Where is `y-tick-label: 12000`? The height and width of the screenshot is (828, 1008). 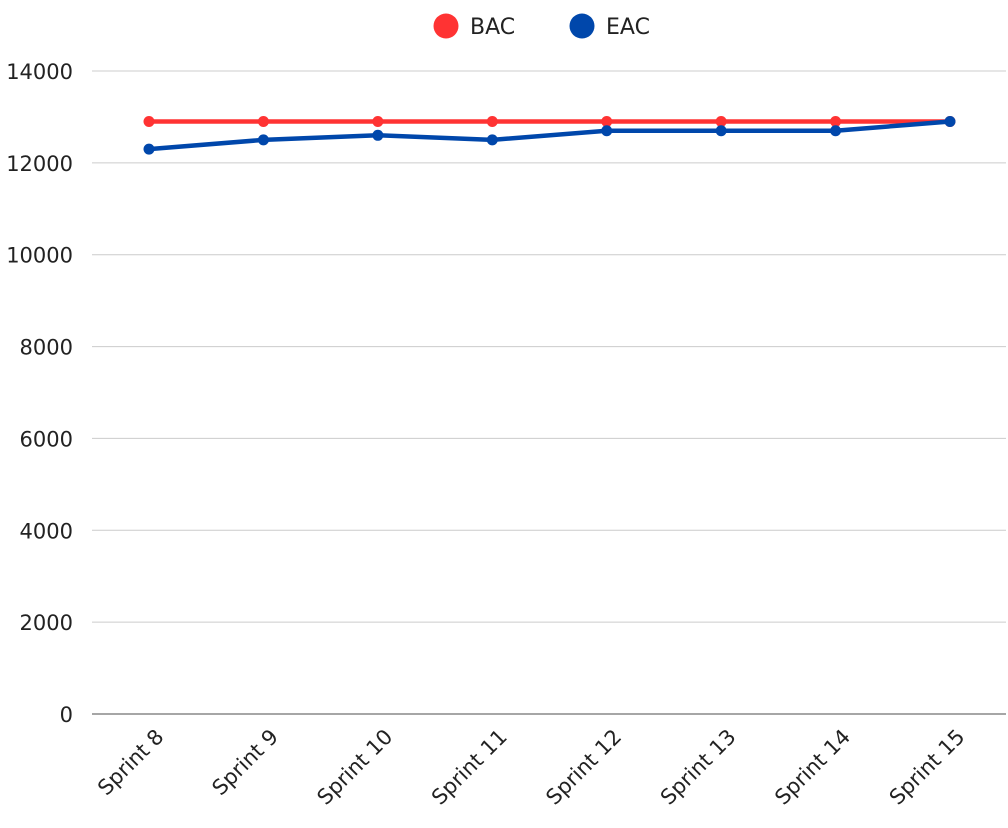
y-tick-label: 12000 is located at coordinates (39, 164).